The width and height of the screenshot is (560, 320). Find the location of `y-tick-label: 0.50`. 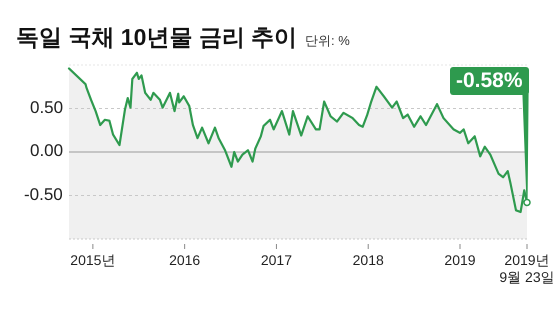

y-tick-label: 0.50 is located at coordinates (47, 108).